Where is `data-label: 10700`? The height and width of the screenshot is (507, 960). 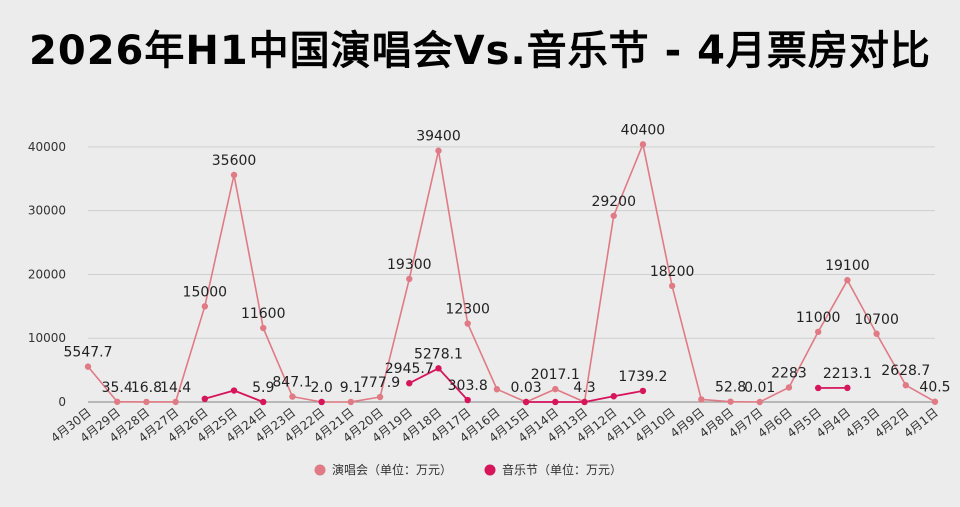
data-label: 10700 is located at coordinates (876, 320).